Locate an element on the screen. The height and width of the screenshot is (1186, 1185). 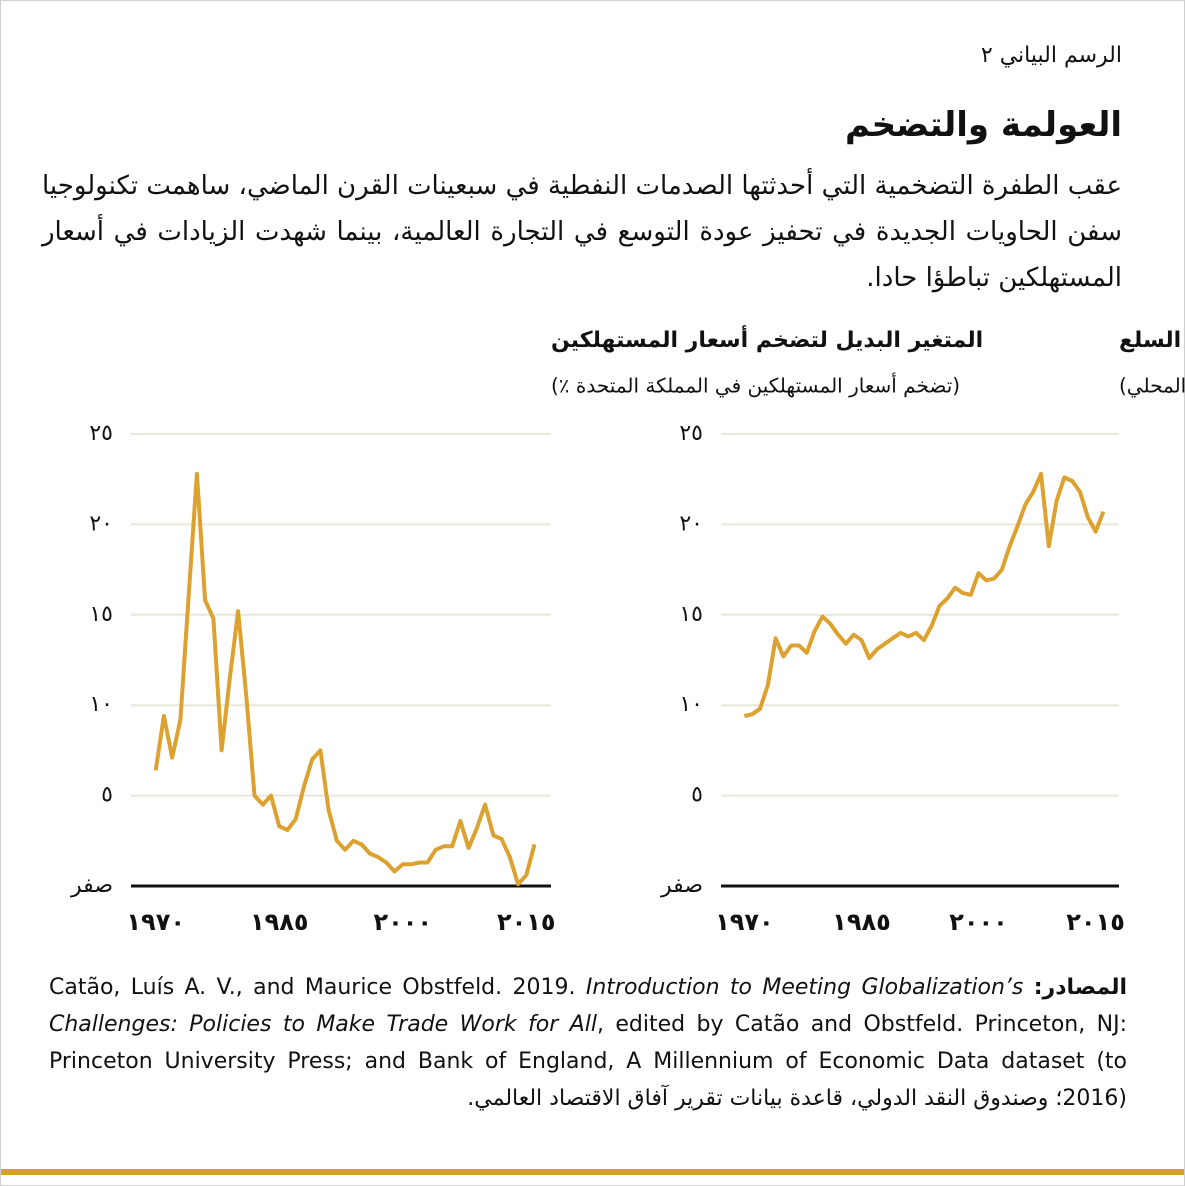
page-title: العولمة والتضخم is located at coordinates (983, 125).